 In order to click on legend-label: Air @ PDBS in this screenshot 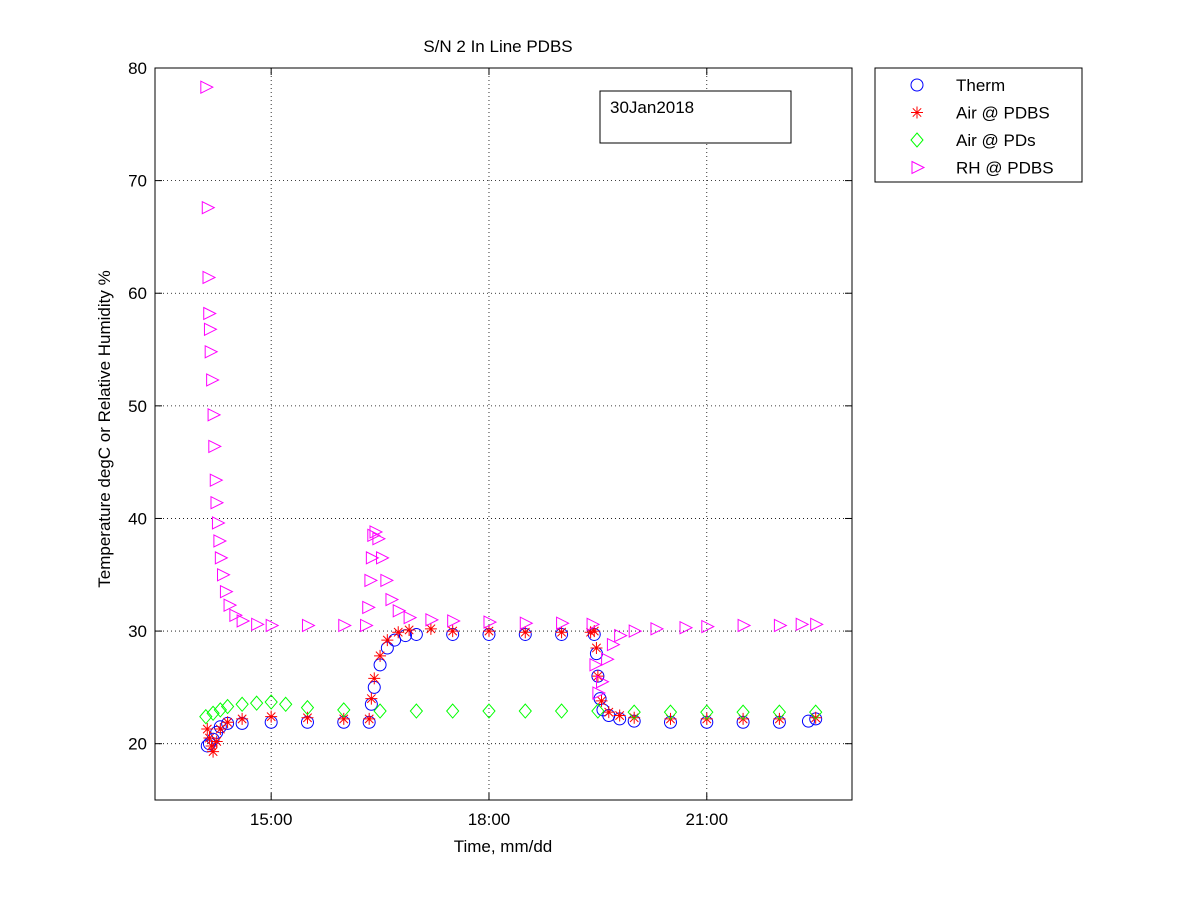, I will do `click(1003, 113)`.